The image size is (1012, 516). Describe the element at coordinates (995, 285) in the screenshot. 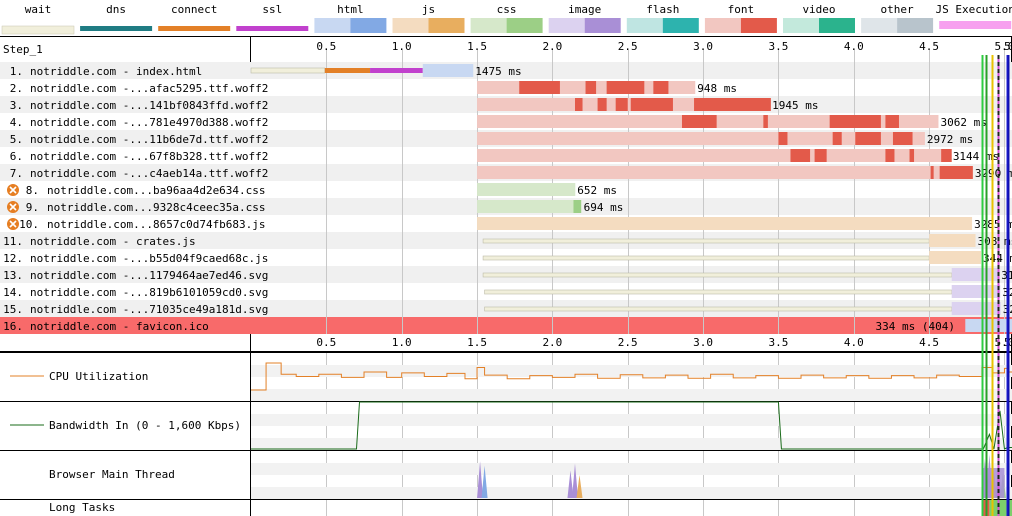

I see `event-markers` at that location.